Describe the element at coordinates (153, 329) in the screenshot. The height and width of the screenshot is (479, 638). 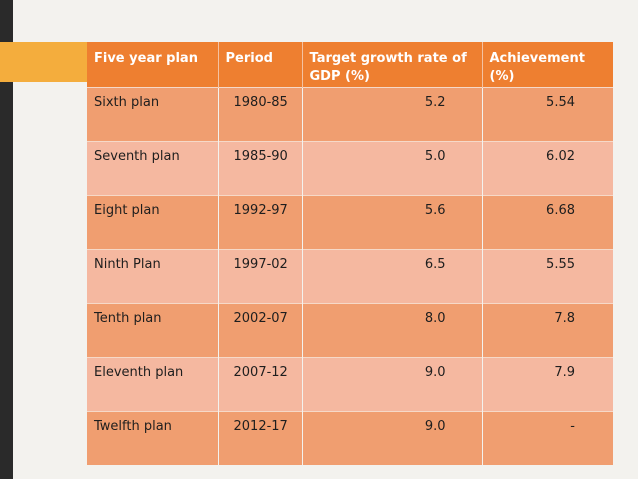
I see `cell-plan: Tenth plan` at that location.